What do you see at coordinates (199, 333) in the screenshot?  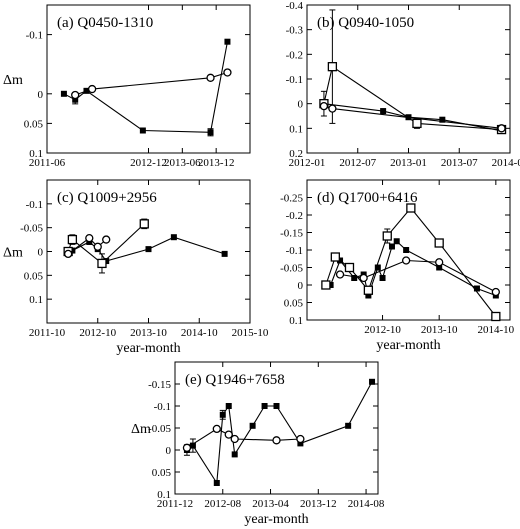 I see `x-tick-label: 2014-10` at bounding box center [199, 333].